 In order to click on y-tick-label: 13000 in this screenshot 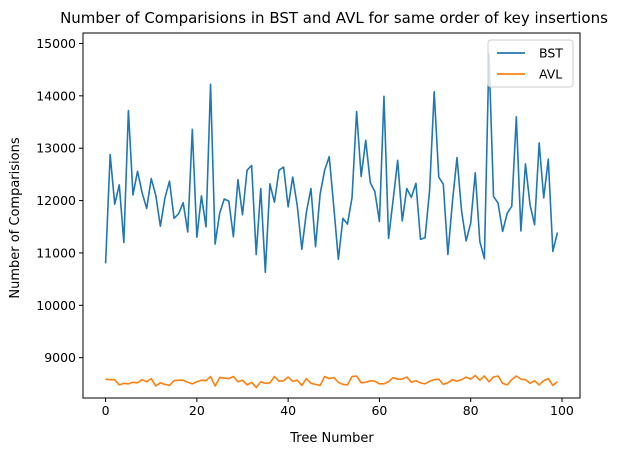, I will do `click(56, 148)`.